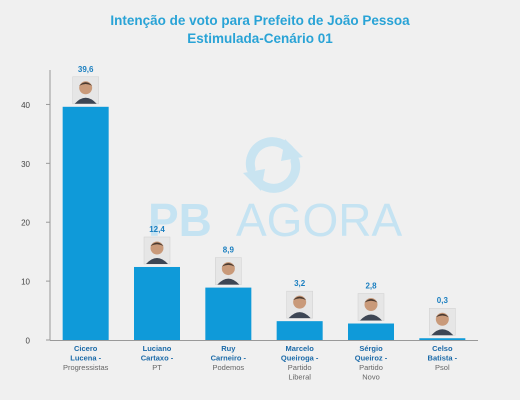 The height and width of the screenshot is (400, 520). Describe the element at coordinates (85, 358) in the screenshot. I see `candidate-name-label: Lucena -` at that location.